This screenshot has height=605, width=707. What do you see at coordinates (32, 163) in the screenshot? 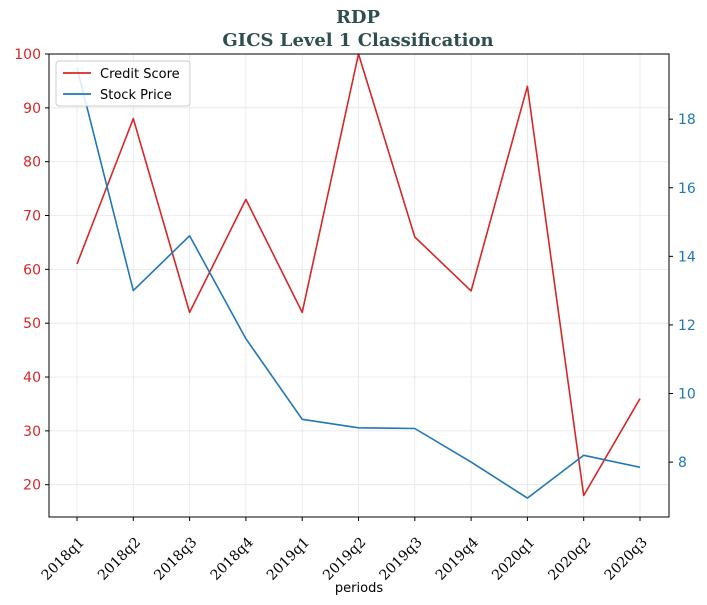
I see `left-tick-label: 80` at bounding box center [32, 163].